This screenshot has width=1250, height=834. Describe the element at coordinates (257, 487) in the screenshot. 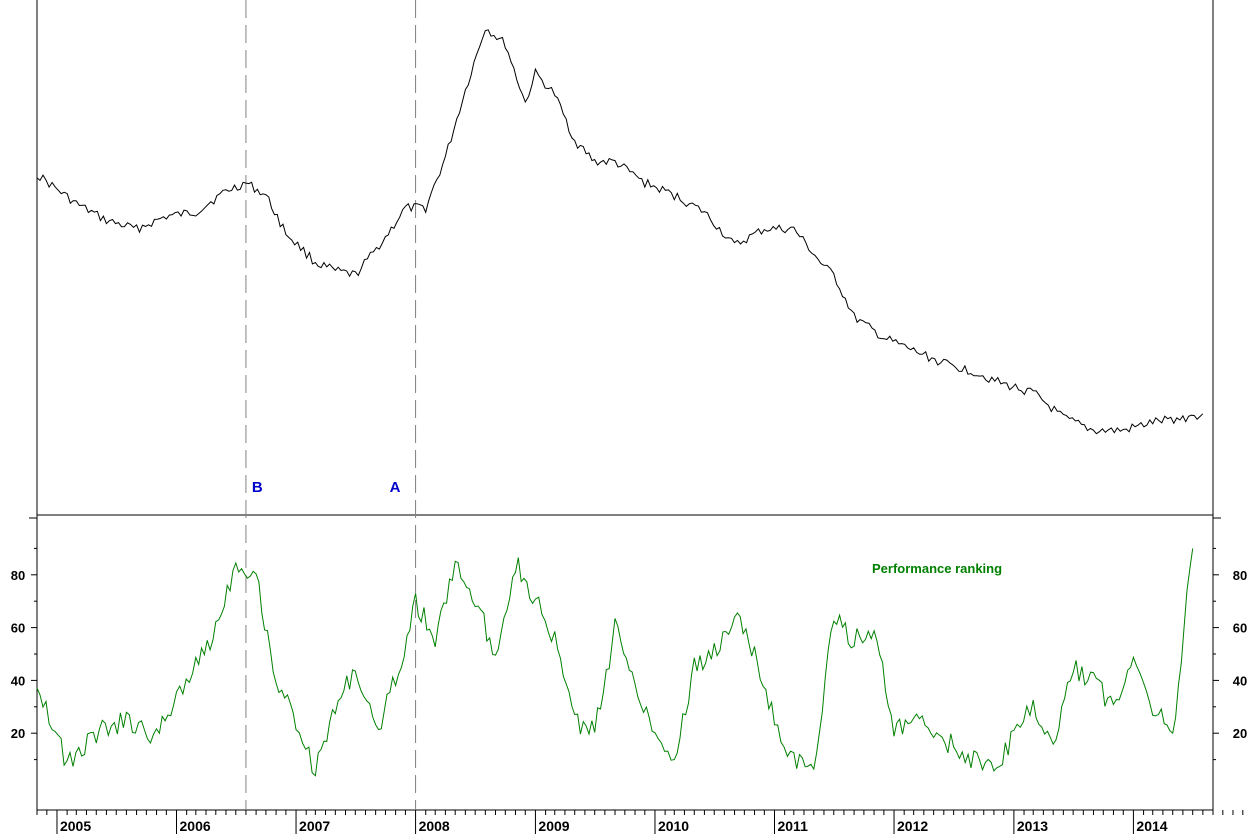

I see `marker-label-b: B` at that location.